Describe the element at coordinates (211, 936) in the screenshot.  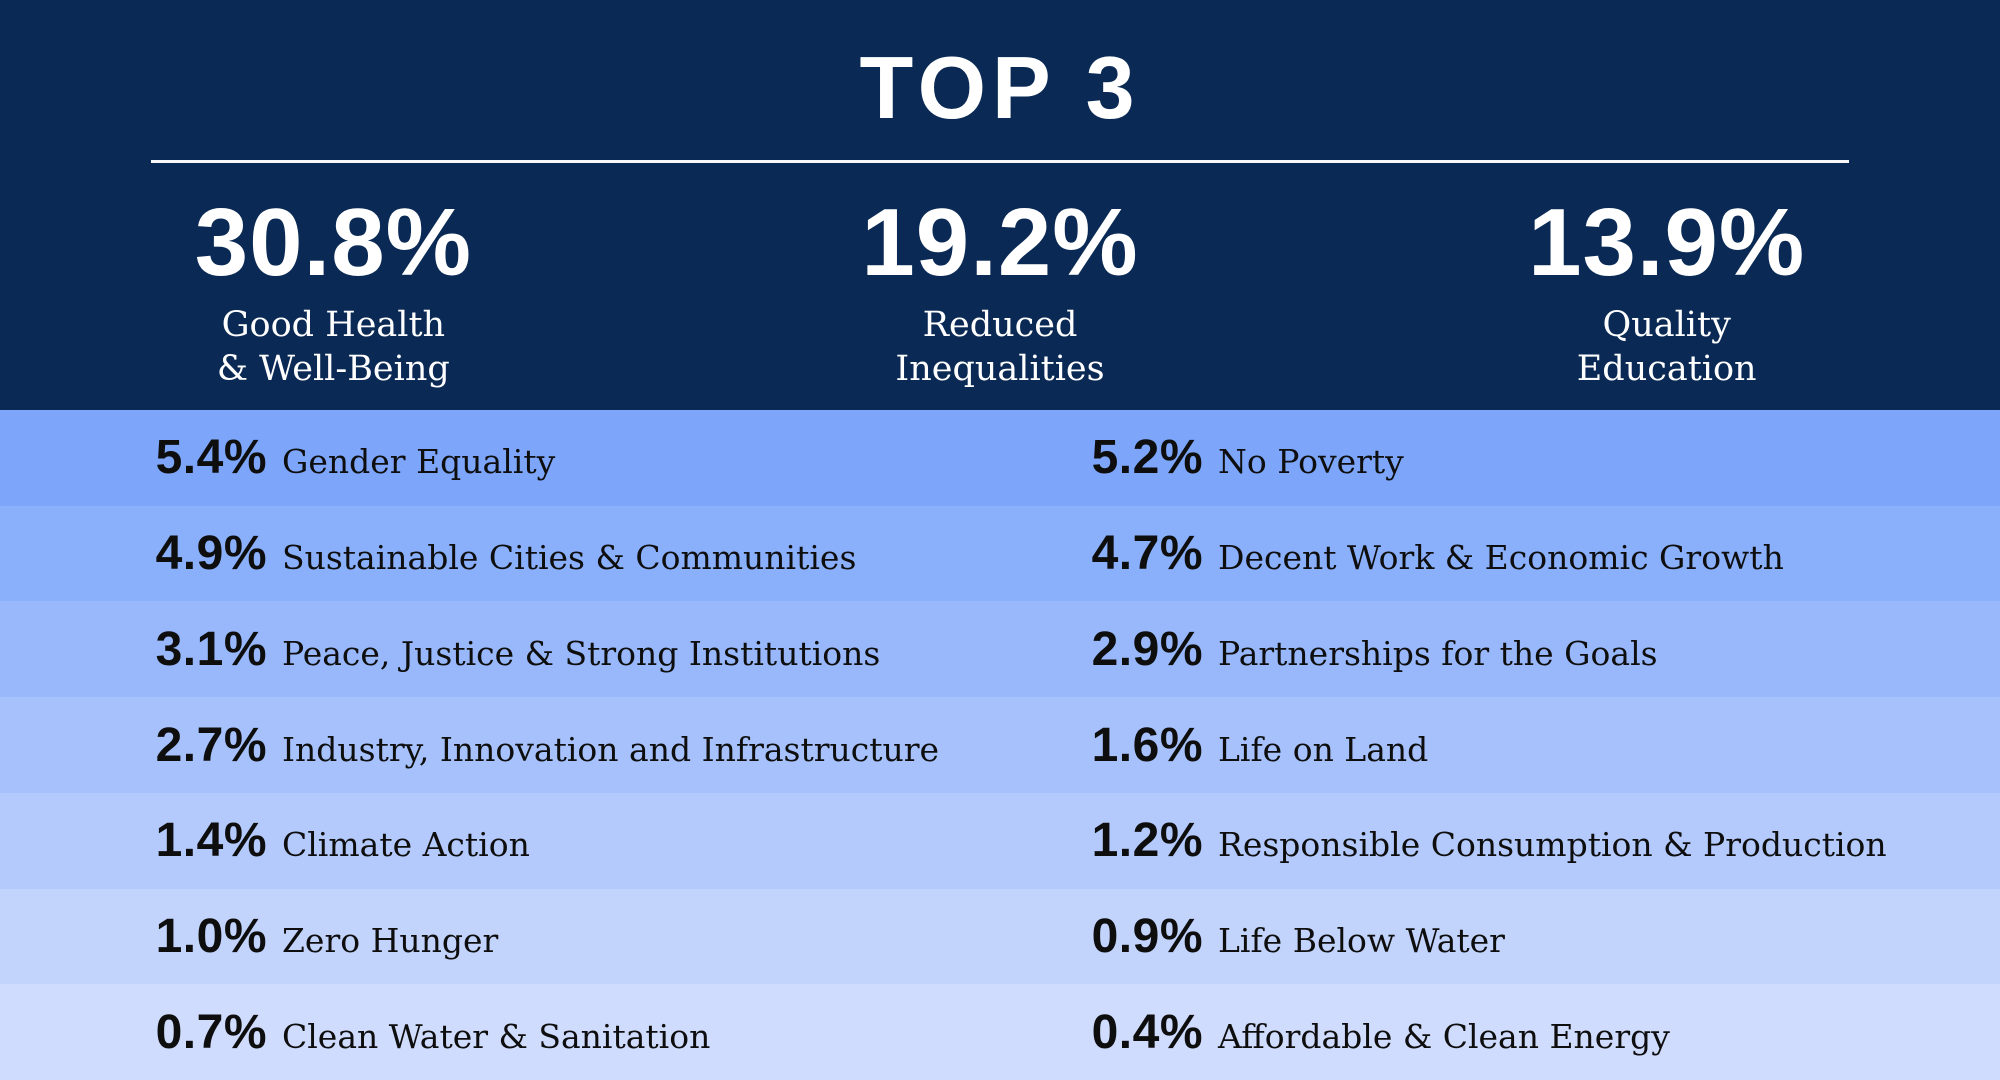
I see `row-value: 1.0%` at that location.